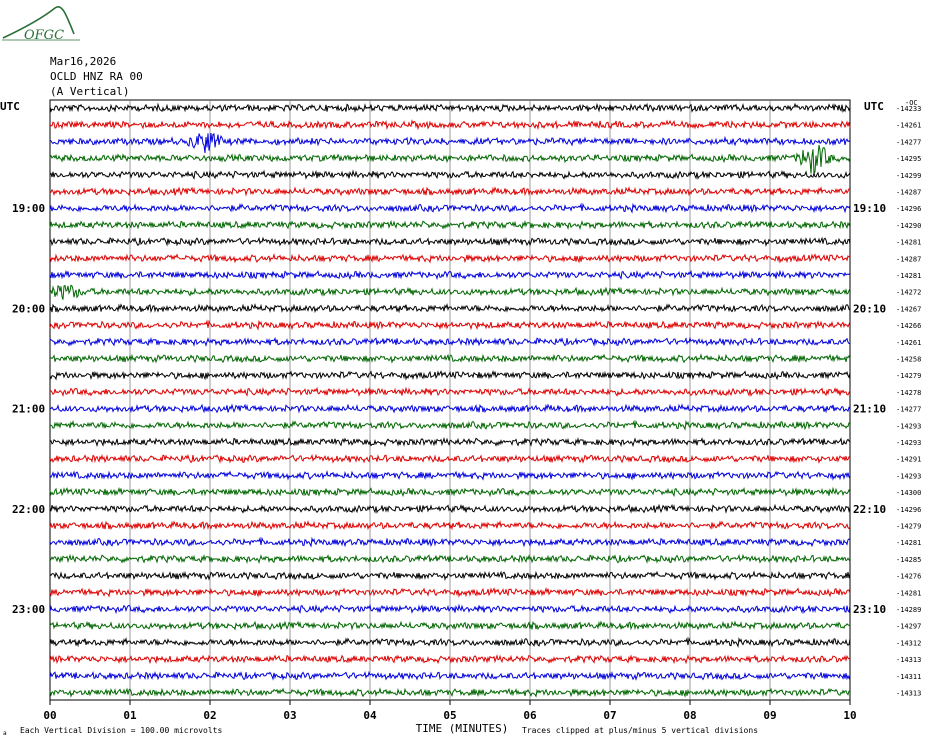  I want to click on right-top-label: -ОС, so click(911, 103).